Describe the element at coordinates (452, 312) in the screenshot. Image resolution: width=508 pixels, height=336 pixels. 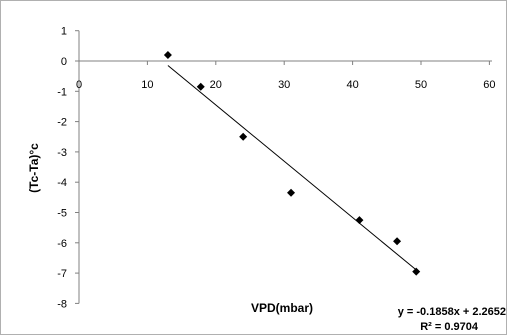
I see `trendline-equation: y = -0.1858x + 2.2652` at that location.